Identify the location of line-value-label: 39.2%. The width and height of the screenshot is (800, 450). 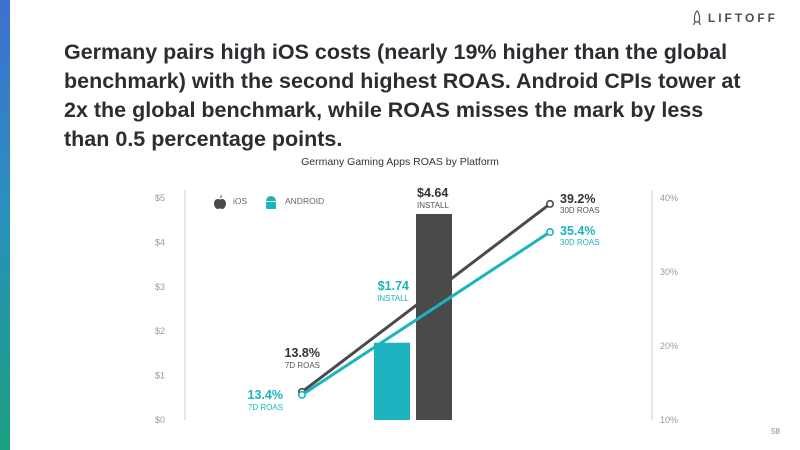
(577, 199).